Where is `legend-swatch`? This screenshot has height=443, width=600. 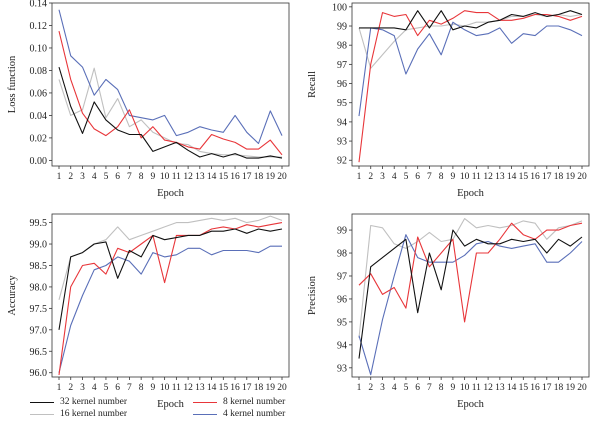 legend-swatch is located at coordinates (42, 414).